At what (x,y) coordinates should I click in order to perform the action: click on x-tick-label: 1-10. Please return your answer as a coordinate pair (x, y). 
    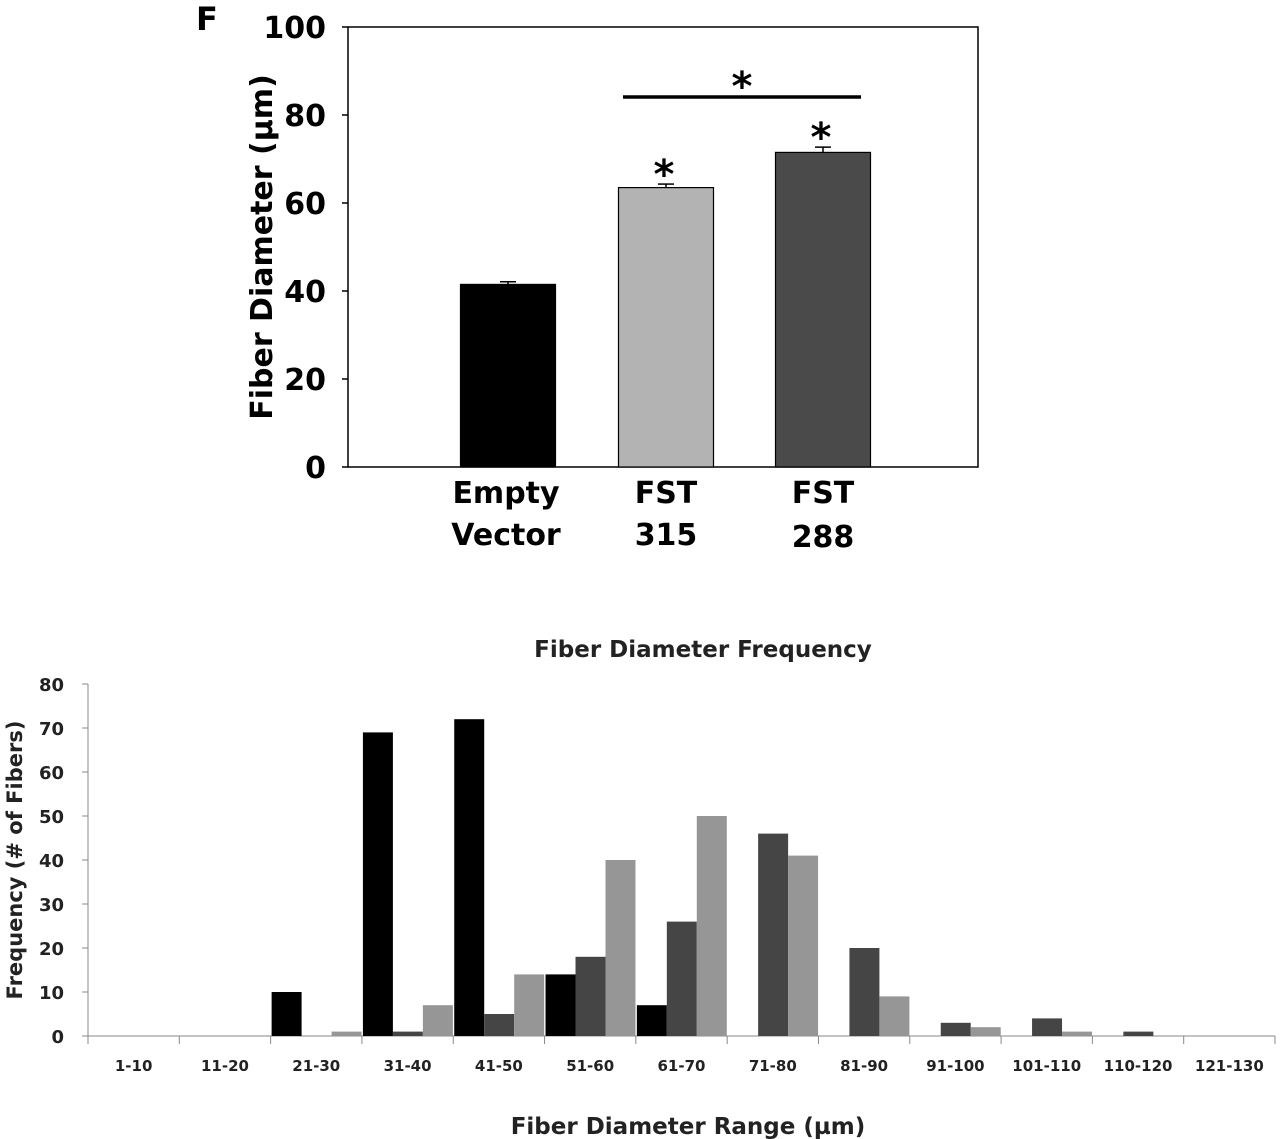
    Looking at the image, I should click on (134, 1066).